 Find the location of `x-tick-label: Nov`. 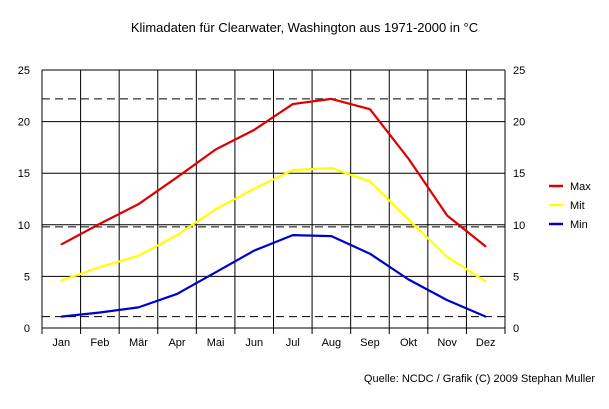

x-tick-label: Nov is located at coordinates (447, 343).